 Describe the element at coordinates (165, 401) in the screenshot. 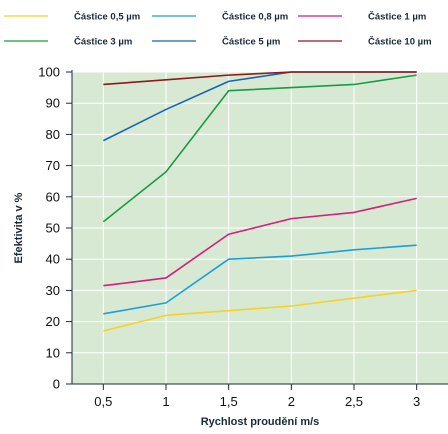

I see `x-tick-label: 1` at that location.